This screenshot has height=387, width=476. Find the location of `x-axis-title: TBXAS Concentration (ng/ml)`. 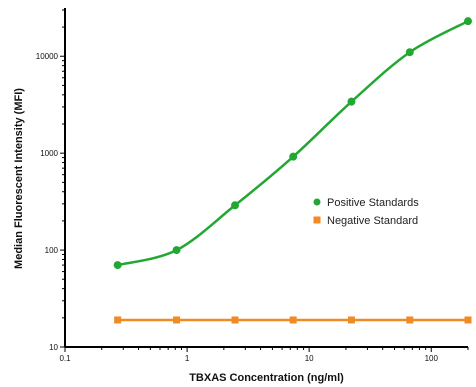

x-axis-title: TBXAS Concentration (ng/ml) is located at coordinates (266, 378).